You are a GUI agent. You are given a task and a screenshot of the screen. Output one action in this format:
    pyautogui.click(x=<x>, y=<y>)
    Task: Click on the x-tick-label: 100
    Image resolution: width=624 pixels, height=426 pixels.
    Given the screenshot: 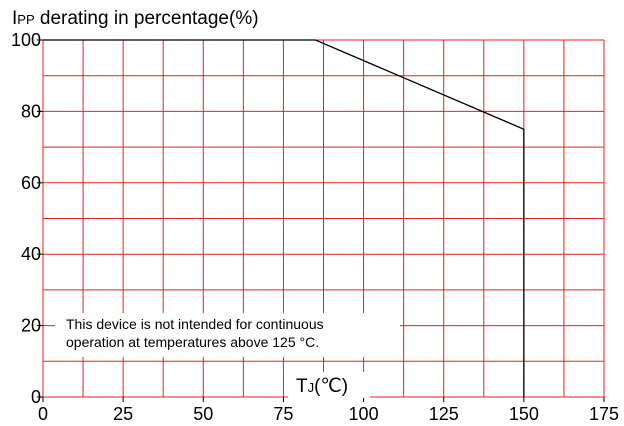 What is the action you would take?
    pyautogui.click(x=364, y=414)
    